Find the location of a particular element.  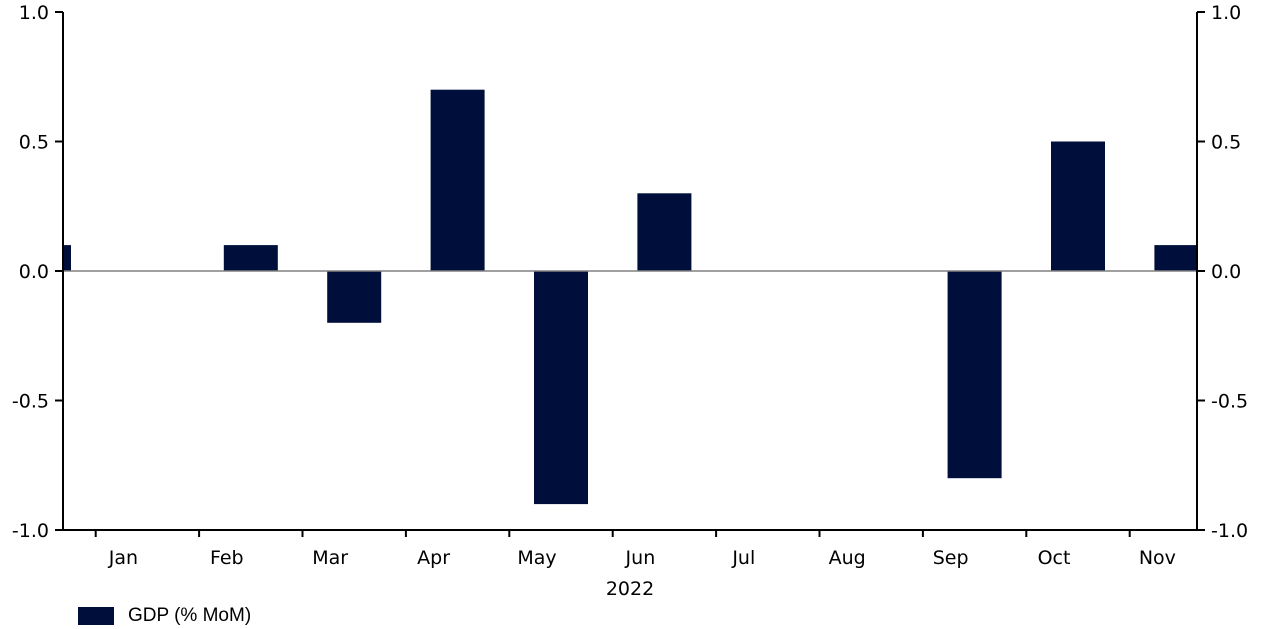

bar-may is located at coordinates (561, 388).